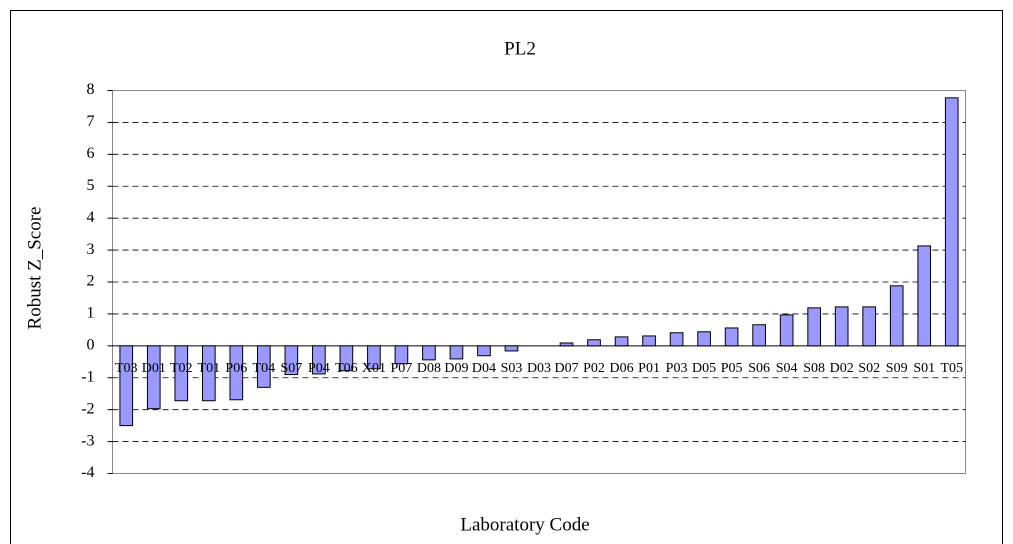 The width and height of the screenshot is (1013, 544). What do you see at coordinates (91, 153) in the screenshot?
I see `y-tick-label: 6` at bounding box center [91, 153].